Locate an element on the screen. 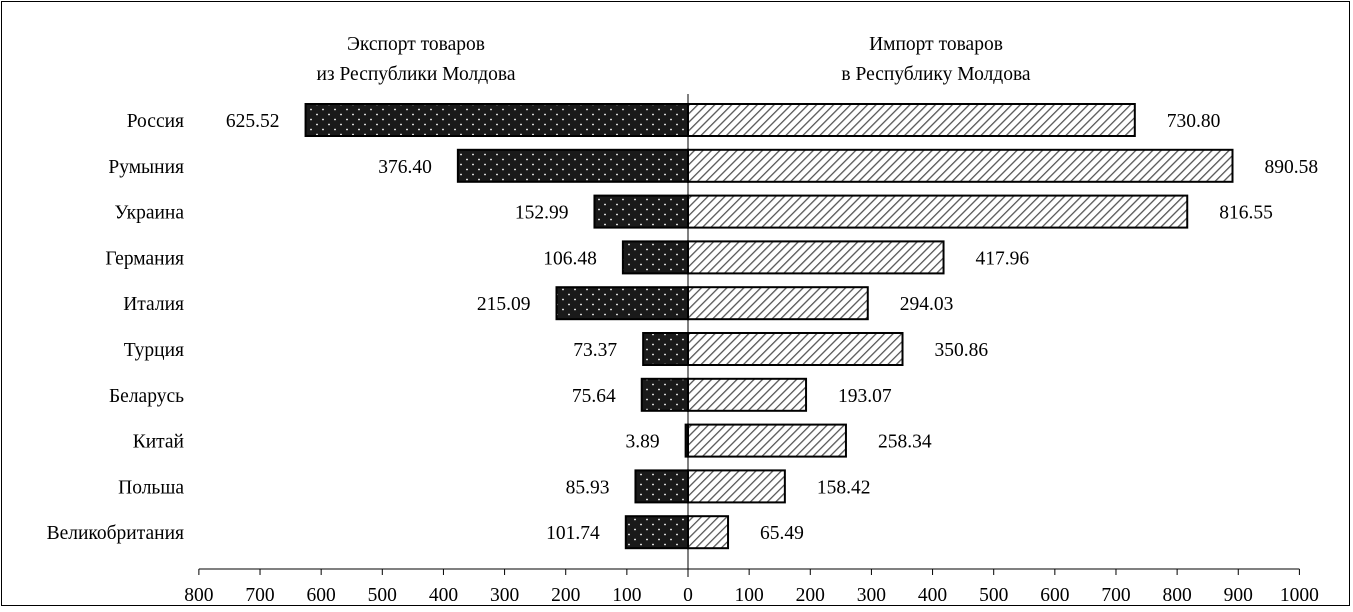  export-value-label: 376.40 is located at coordinates (405, 167).